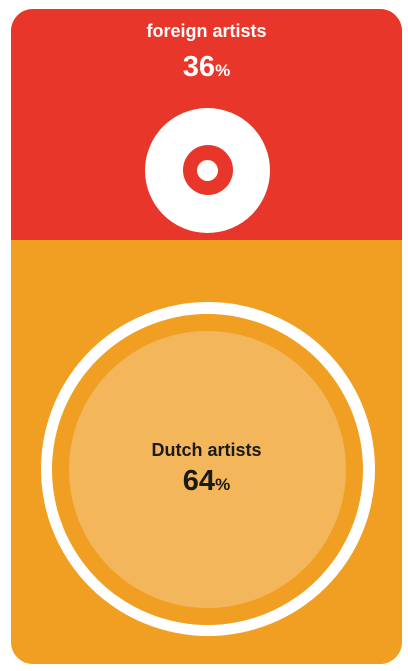 The width and height of the screenshot is (408, 671). Describe the element at coordinates (223, 484) in the screenshot. I see `dutch-artists-unit: %` at that location.